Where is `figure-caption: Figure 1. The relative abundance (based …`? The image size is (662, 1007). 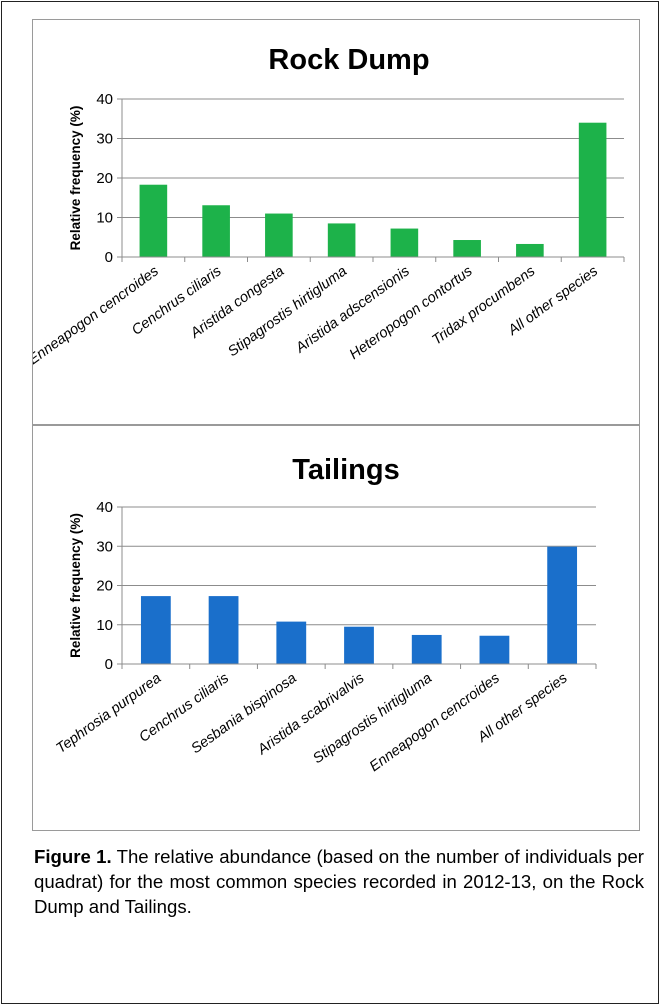 figure-caption: Figure 1. The relative abundance (based … is located at coordinates (339, 881).